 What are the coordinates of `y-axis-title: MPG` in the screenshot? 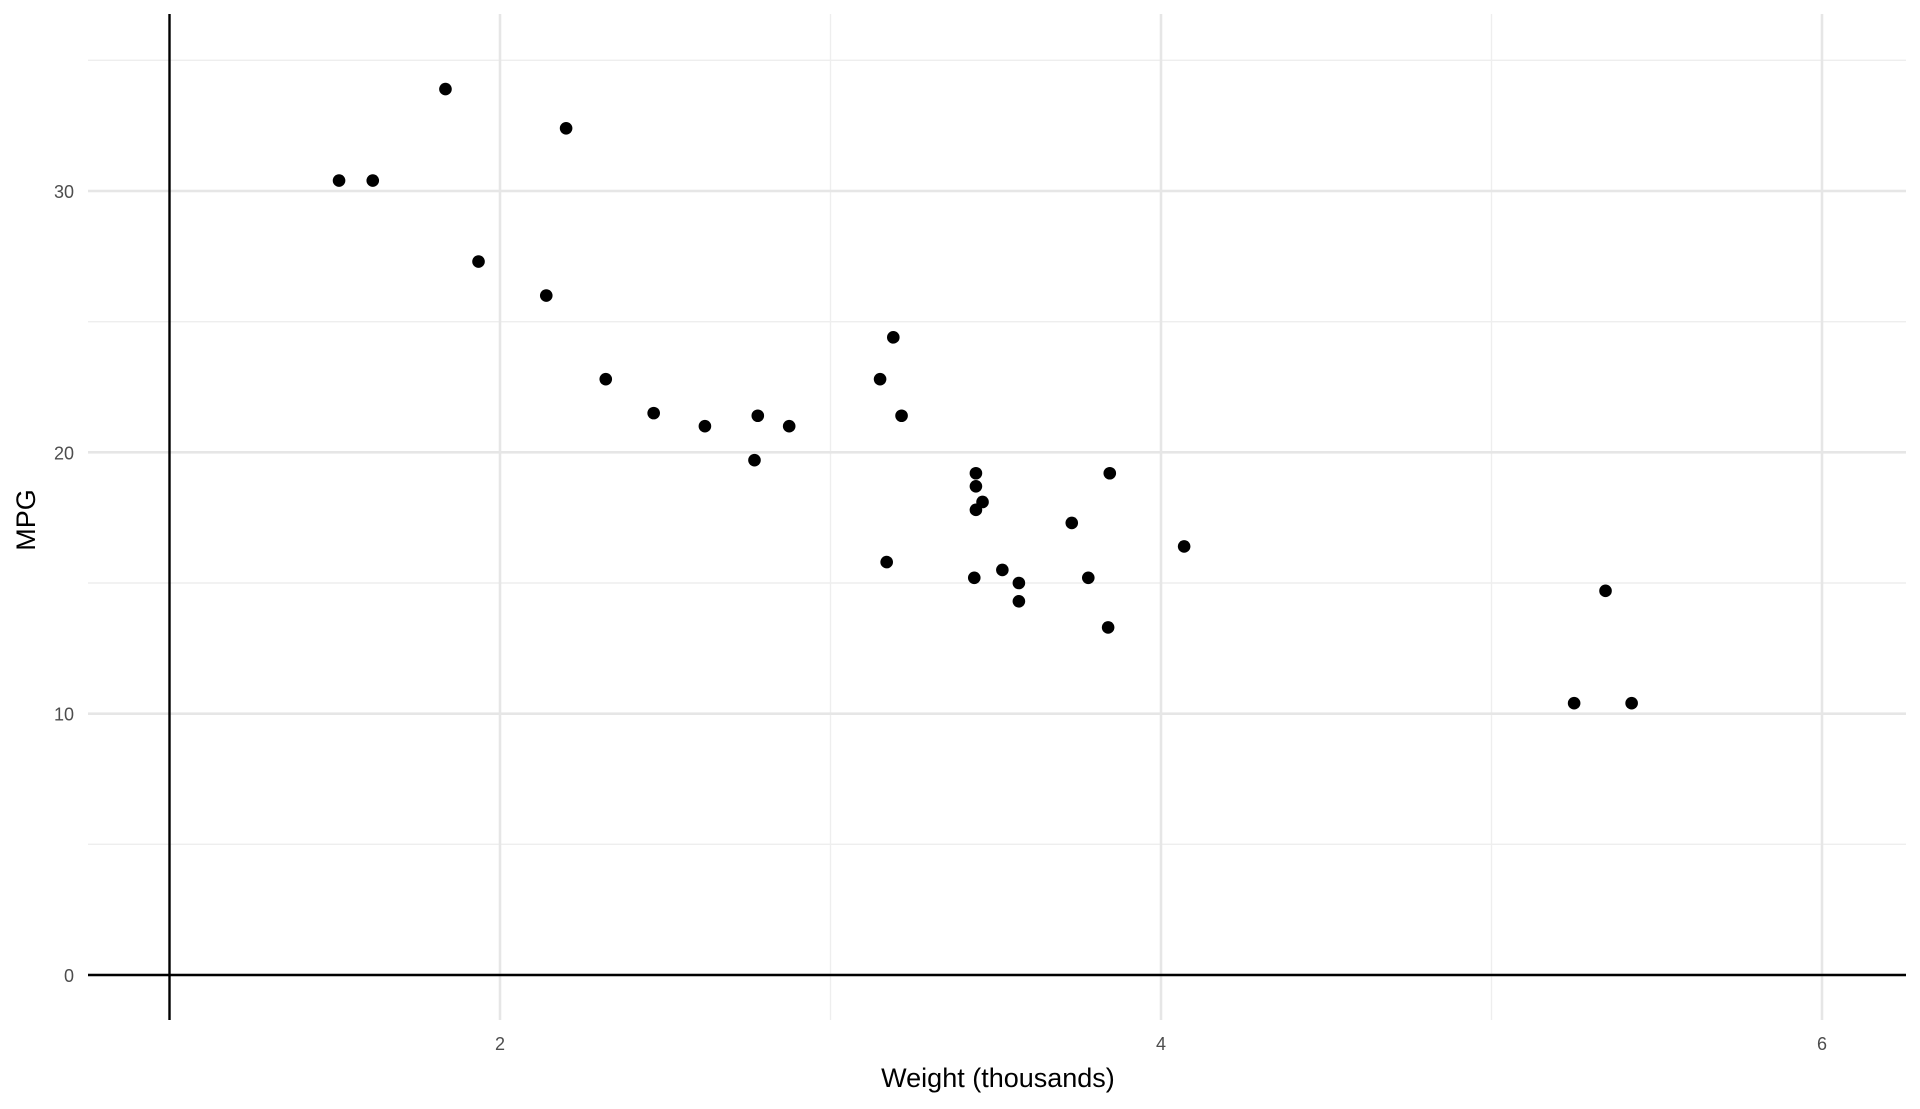 It's located at (26, 520).